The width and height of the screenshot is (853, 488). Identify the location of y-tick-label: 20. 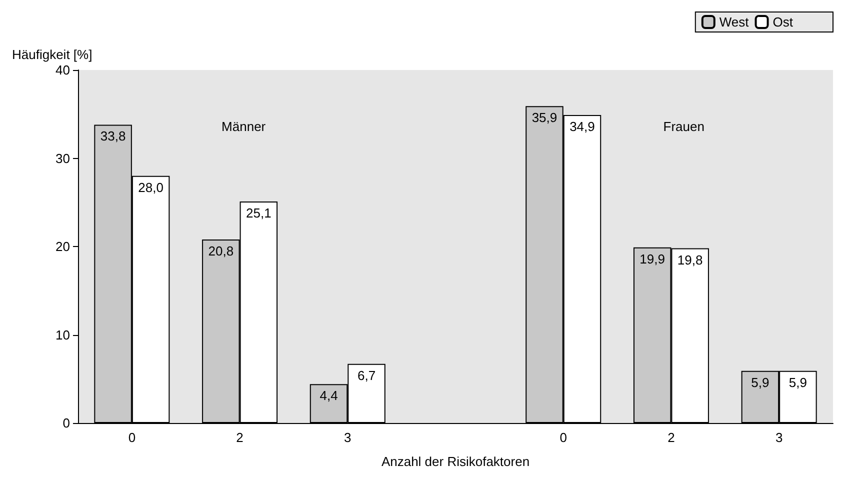
(63, 246).